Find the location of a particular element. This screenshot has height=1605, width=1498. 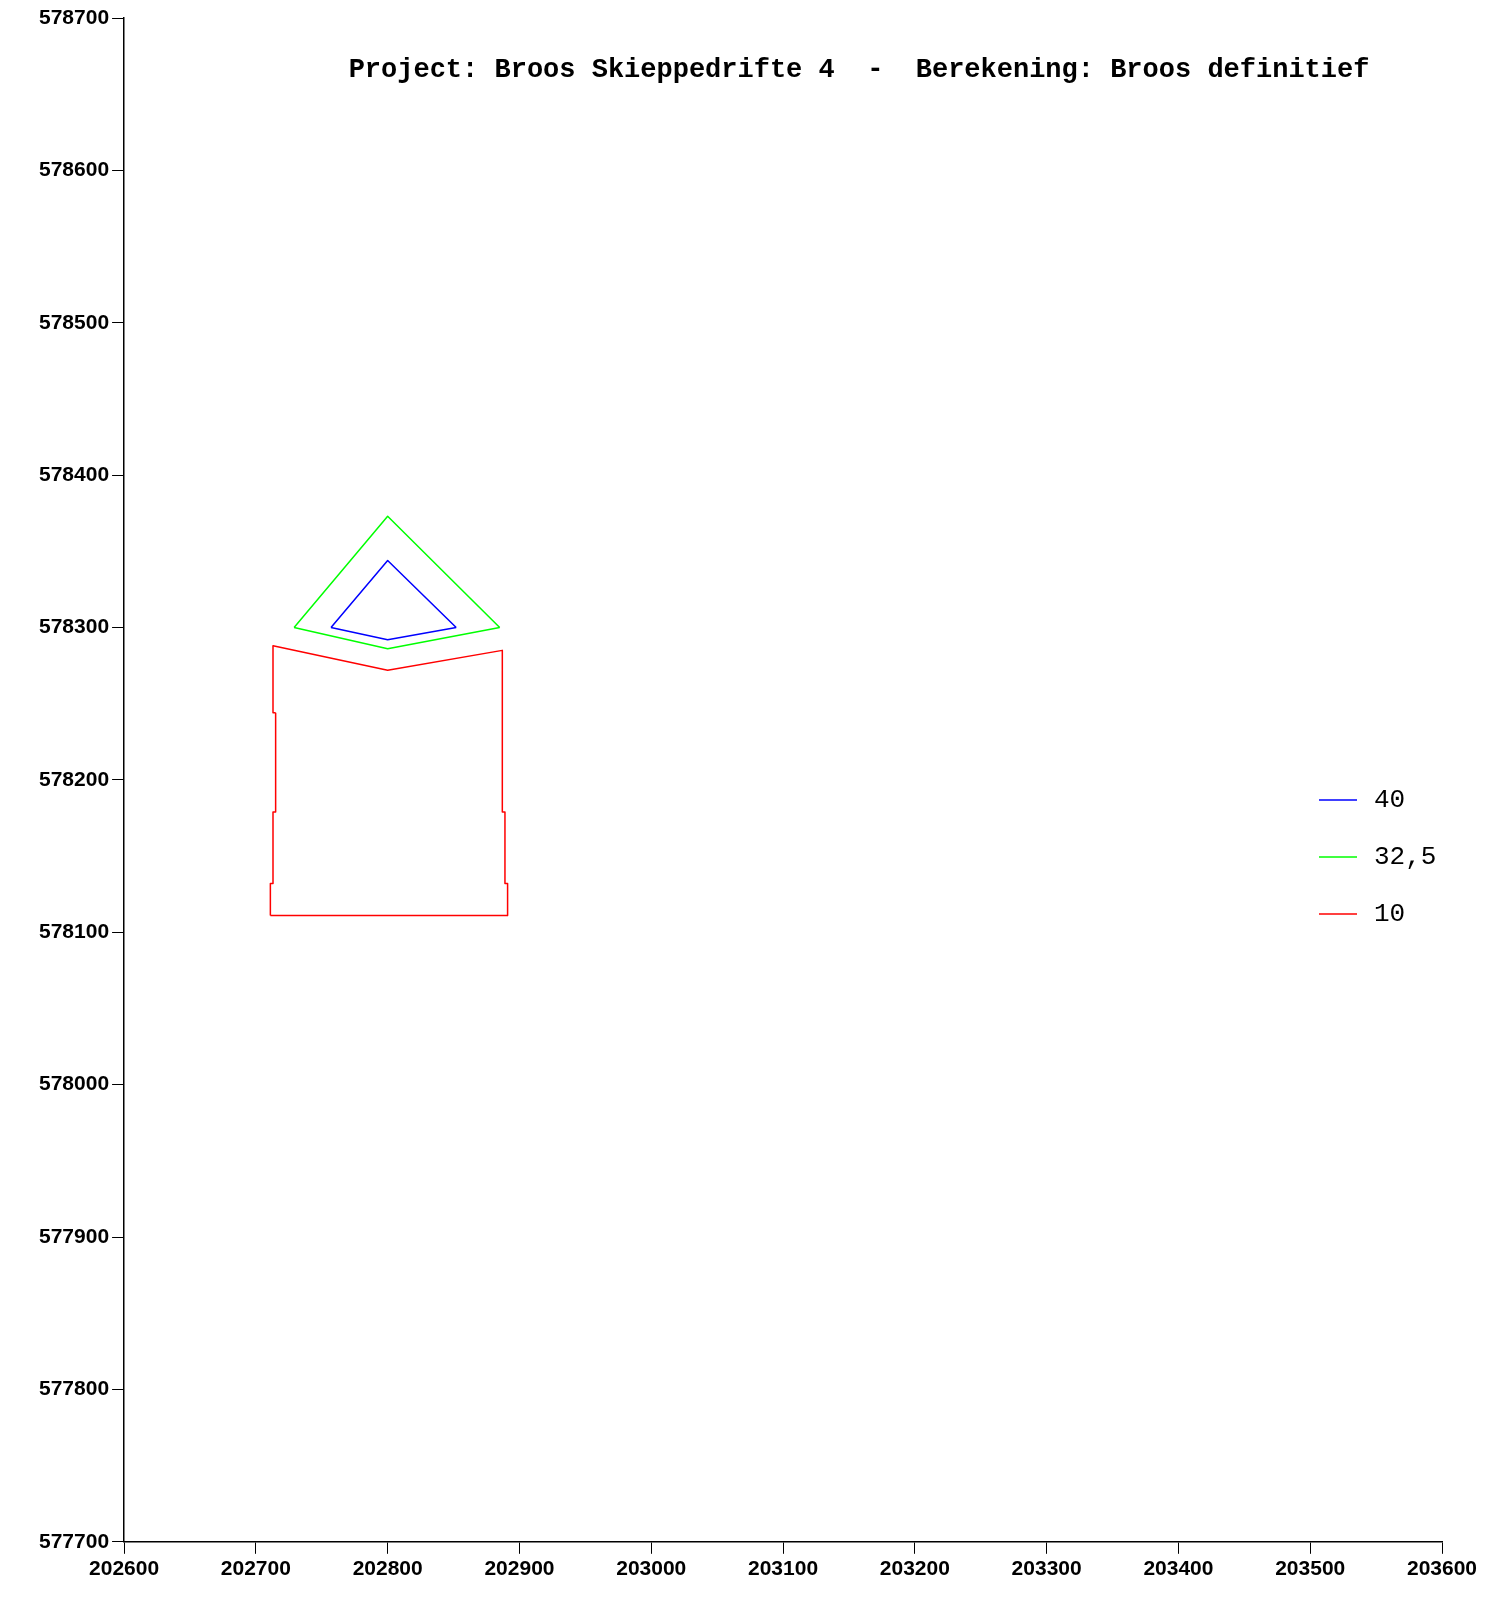

y-tick-label: 578700 is located at coordinates (74, 16).